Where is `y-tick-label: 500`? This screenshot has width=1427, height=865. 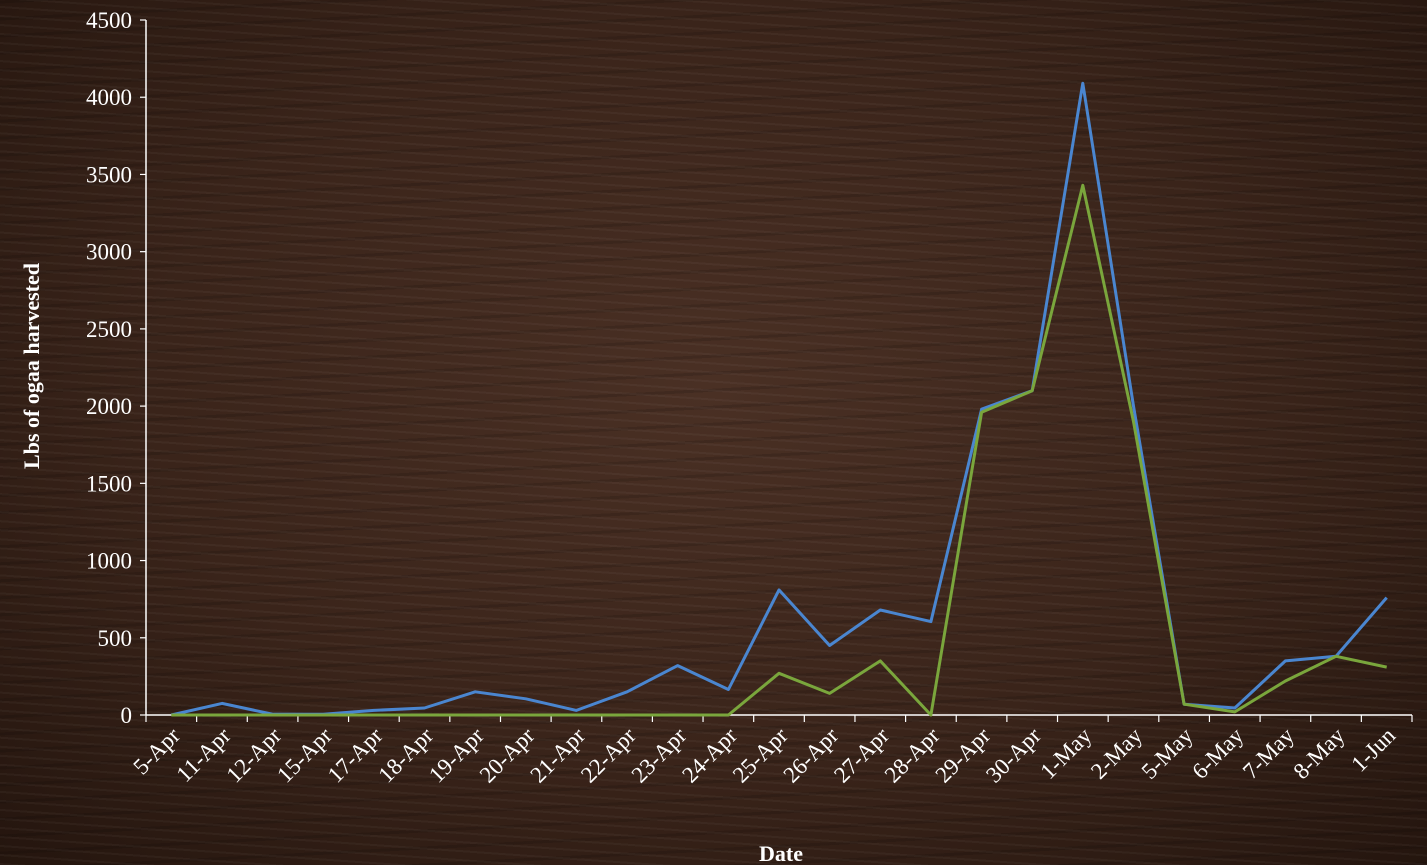
y-tick-label: 500 is located at coordinates (115, 638).